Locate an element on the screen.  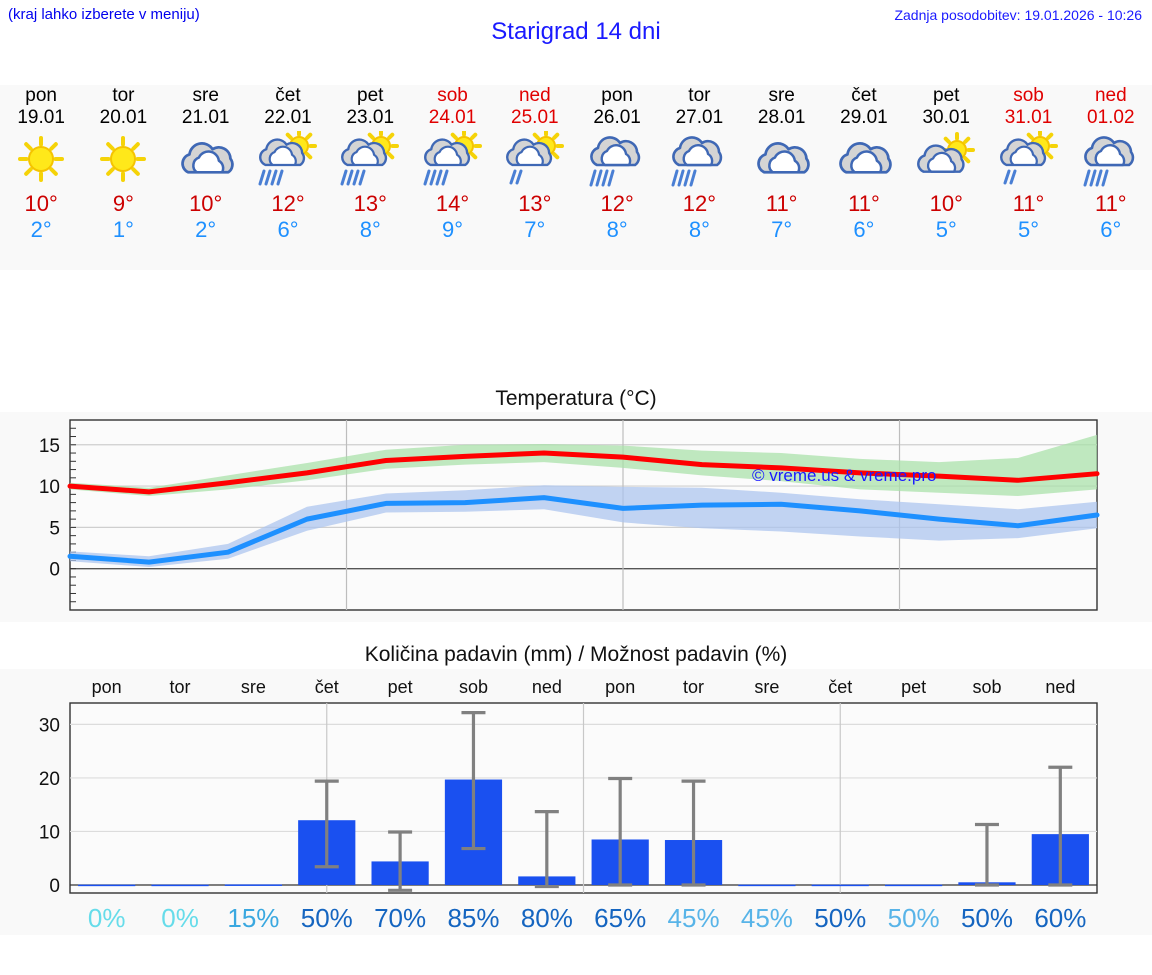
last-updated-text: Zadnja posodobitev: 19.01.2026 - 10:26 is located at coordinates (1018, 15).